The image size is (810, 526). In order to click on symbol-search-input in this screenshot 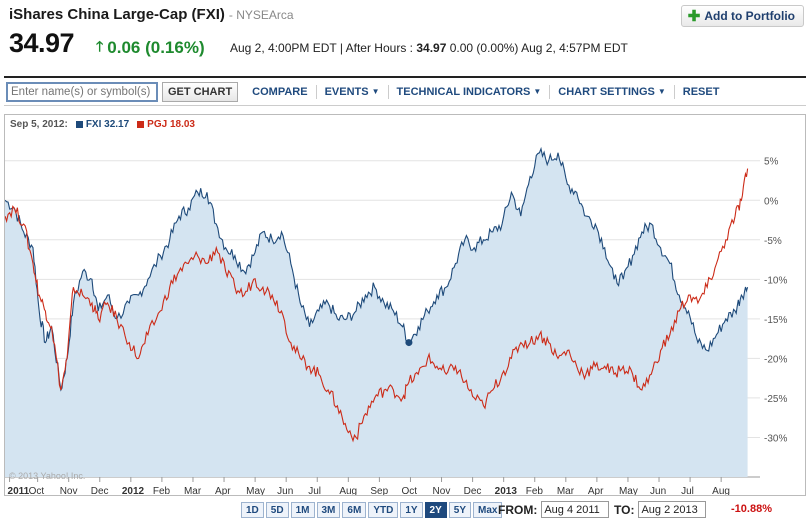, I will do `click(82, 91)`.